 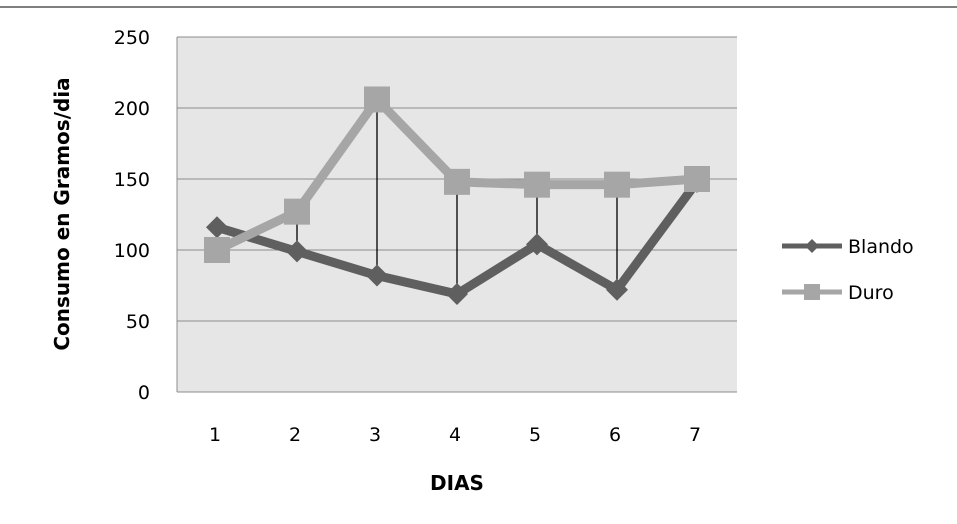 What do you see at coordinates (132, 215) in the screenshot?
I see `y-axis-tick-labels: 0 50 100 150 200 250` at bounding box center [132, 215].